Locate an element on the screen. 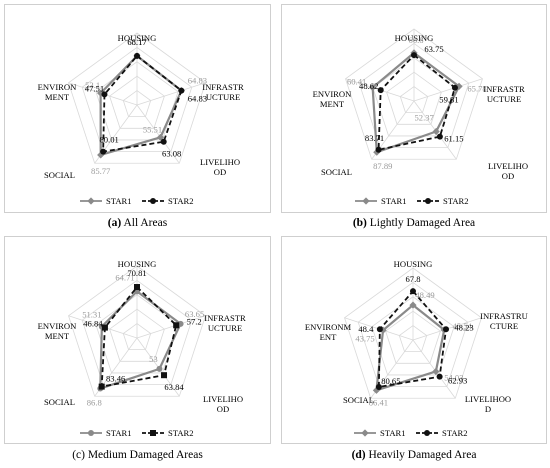  data-label-star2: 59.81 is located at coordinates (448, 100).